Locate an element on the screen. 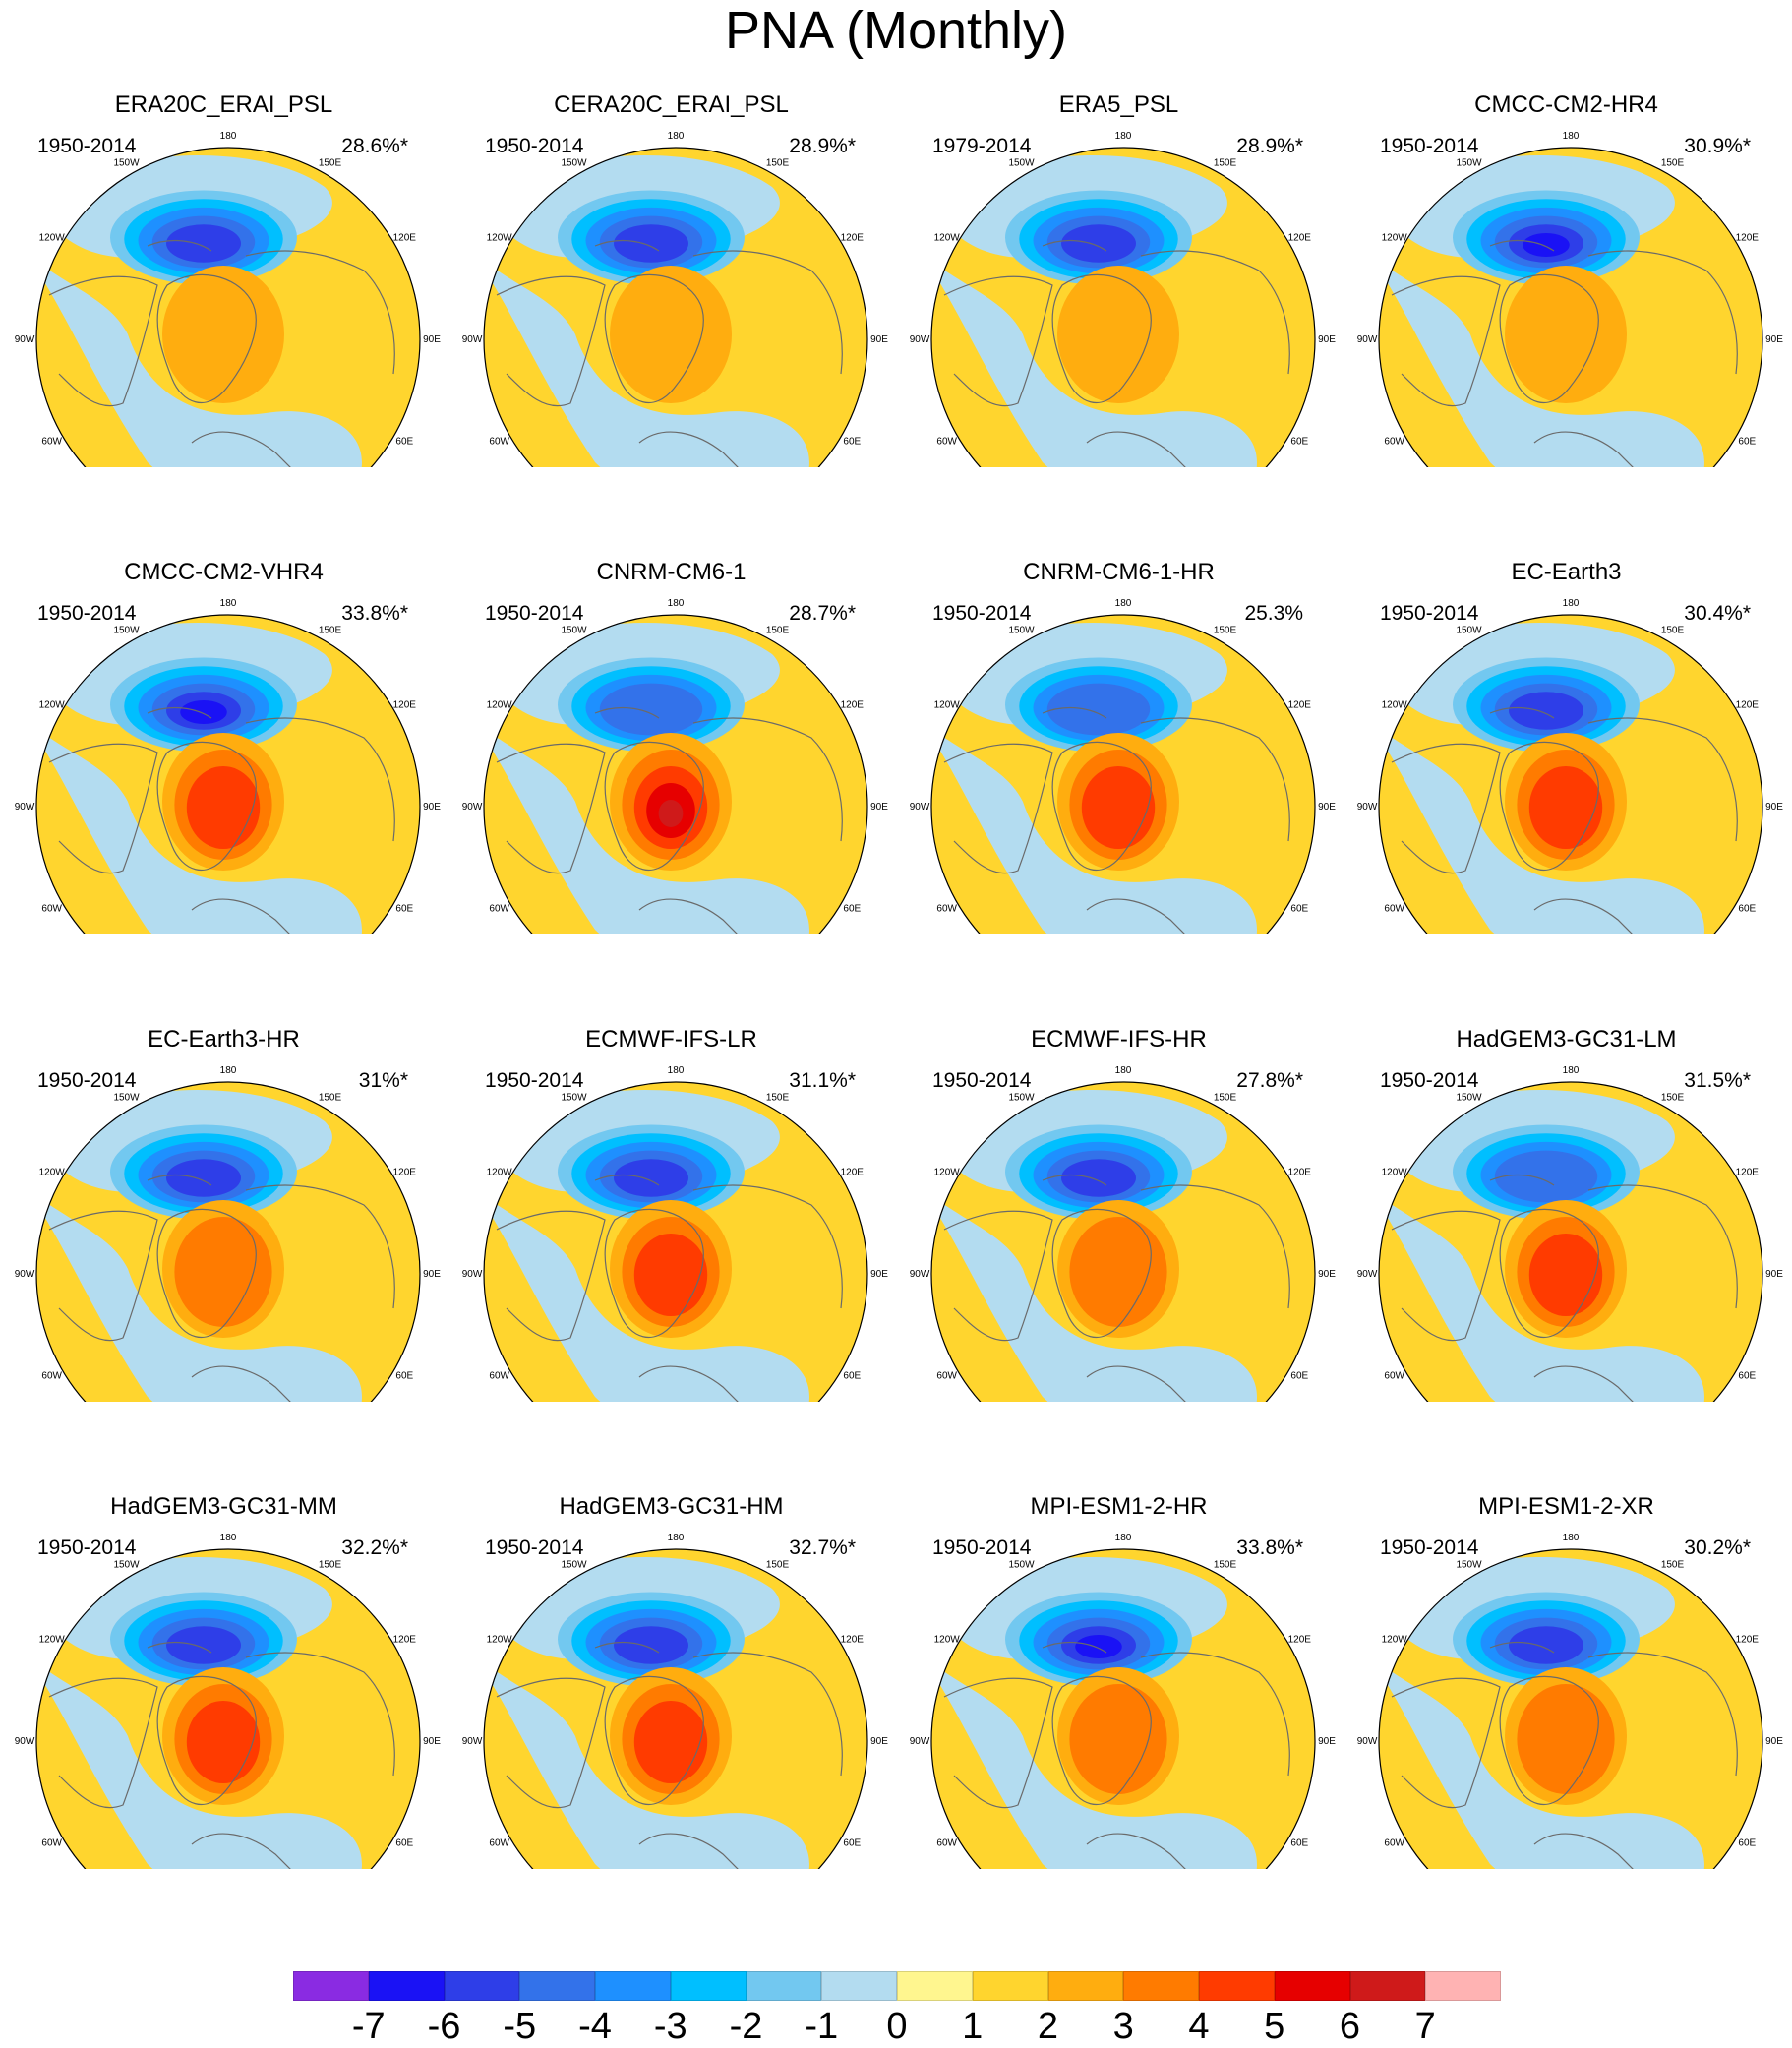  explained-variance: 30.9%* is located at coordinates (1717, 146).